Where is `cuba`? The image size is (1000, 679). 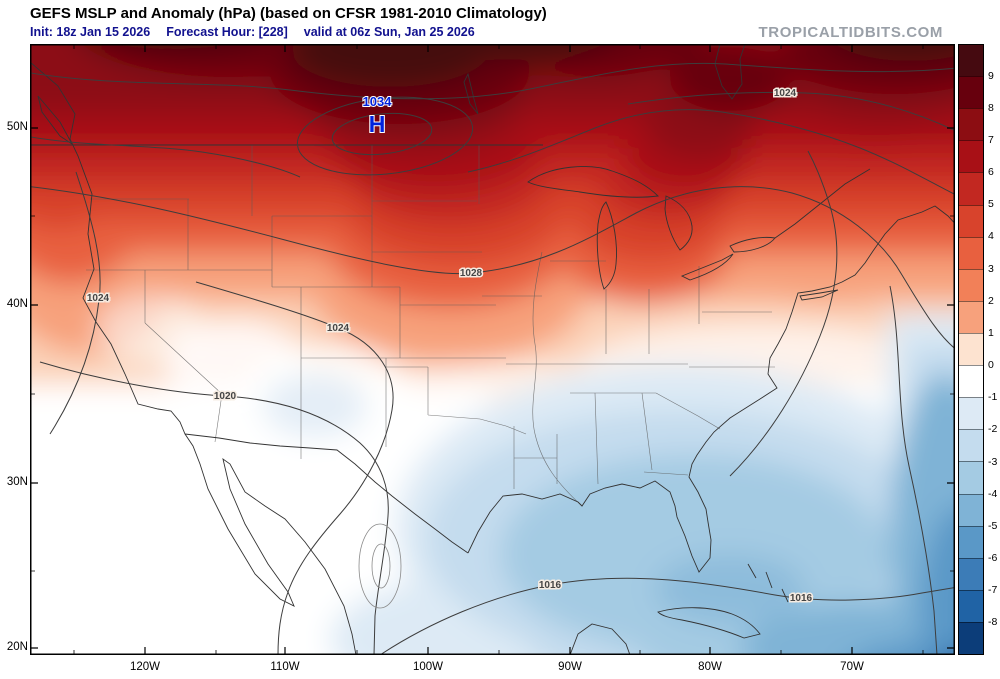
cuba is located at coordinates (709, 623).